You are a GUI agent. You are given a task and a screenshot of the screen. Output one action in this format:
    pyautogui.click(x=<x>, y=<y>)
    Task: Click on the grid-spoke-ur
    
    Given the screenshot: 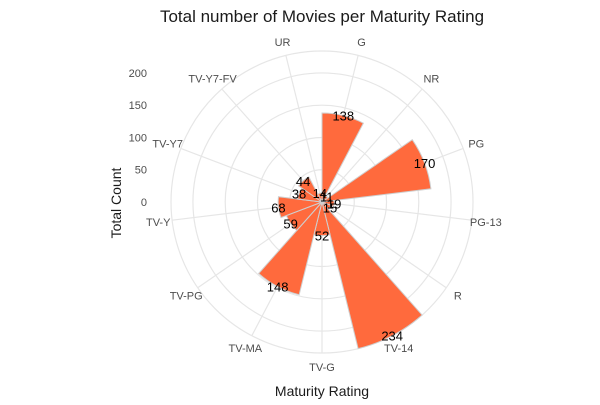 What is the action you would take?
    pyautogui.click(x=304, y=129)
    